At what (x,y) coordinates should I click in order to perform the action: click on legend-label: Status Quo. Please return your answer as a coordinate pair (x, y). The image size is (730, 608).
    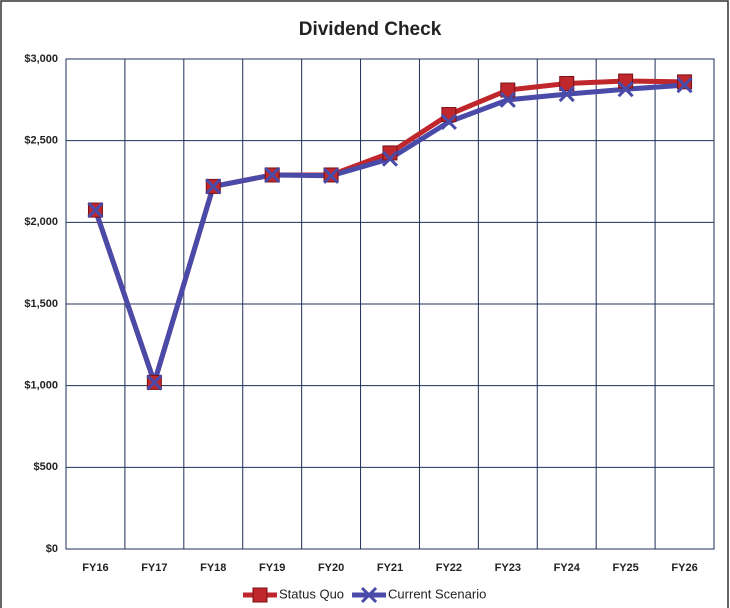
    Looking at the image, I should click on (311, 593).